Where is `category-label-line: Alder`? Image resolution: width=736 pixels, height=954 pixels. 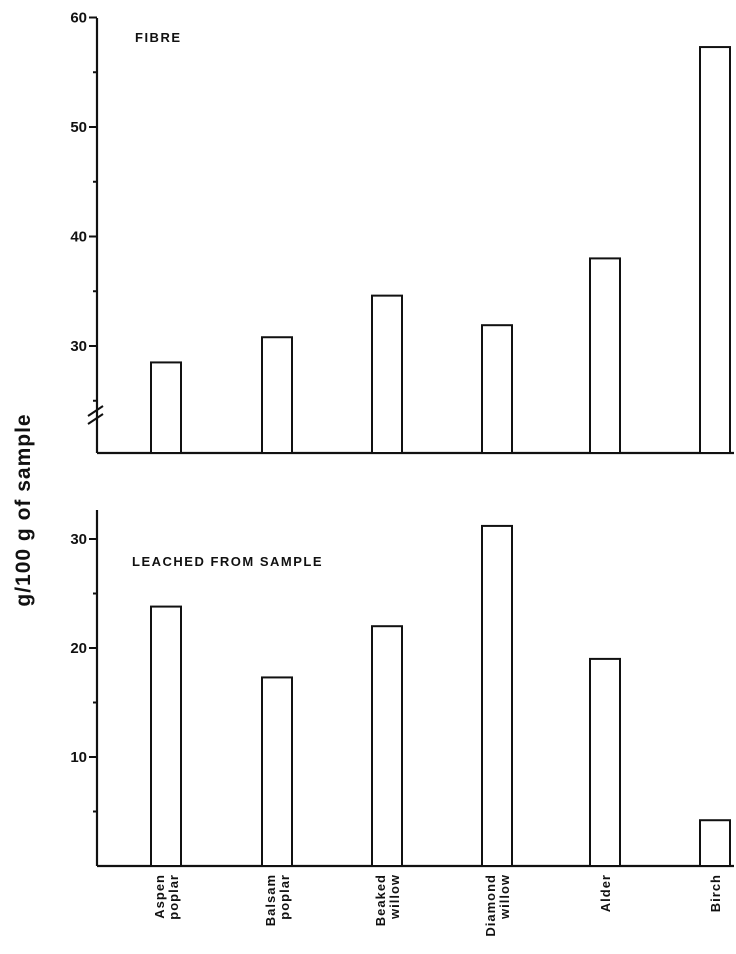
category-label-line: Alder is located at coordinates (605, 893).